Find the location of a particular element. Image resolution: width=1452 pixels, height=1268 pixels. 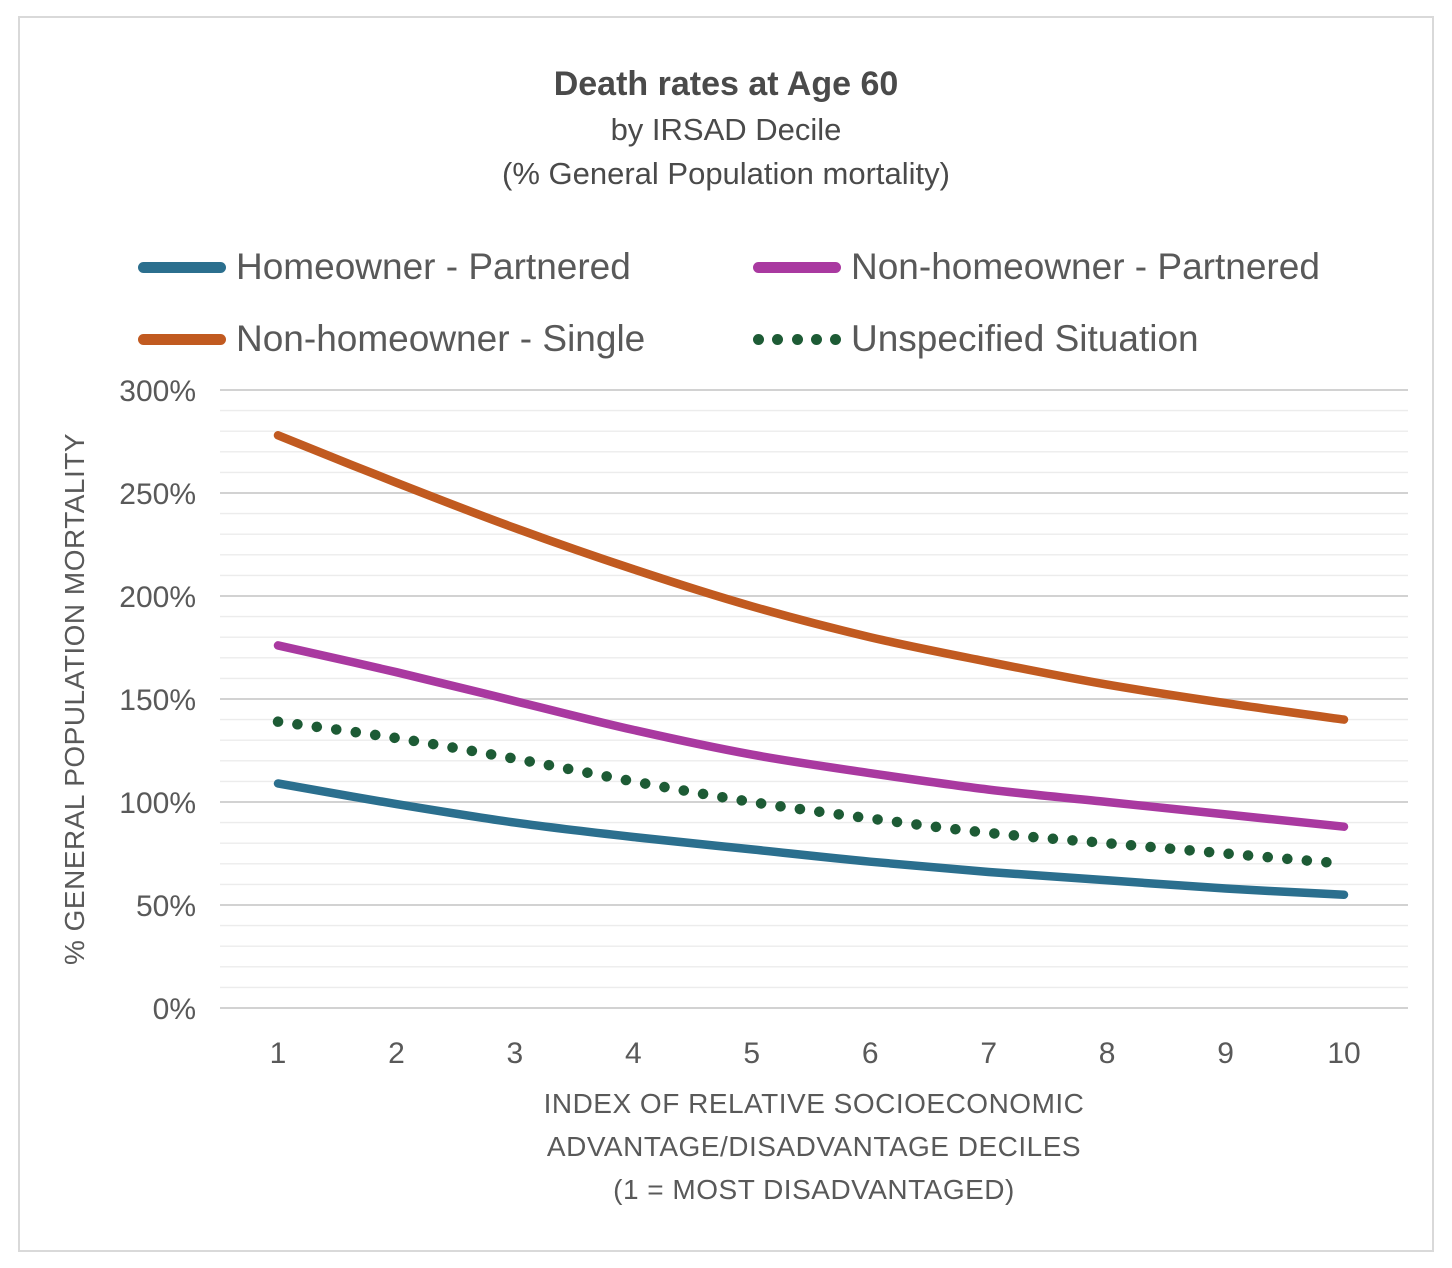

x-tick-label: 9 is located at coordinates (1225, 1053).